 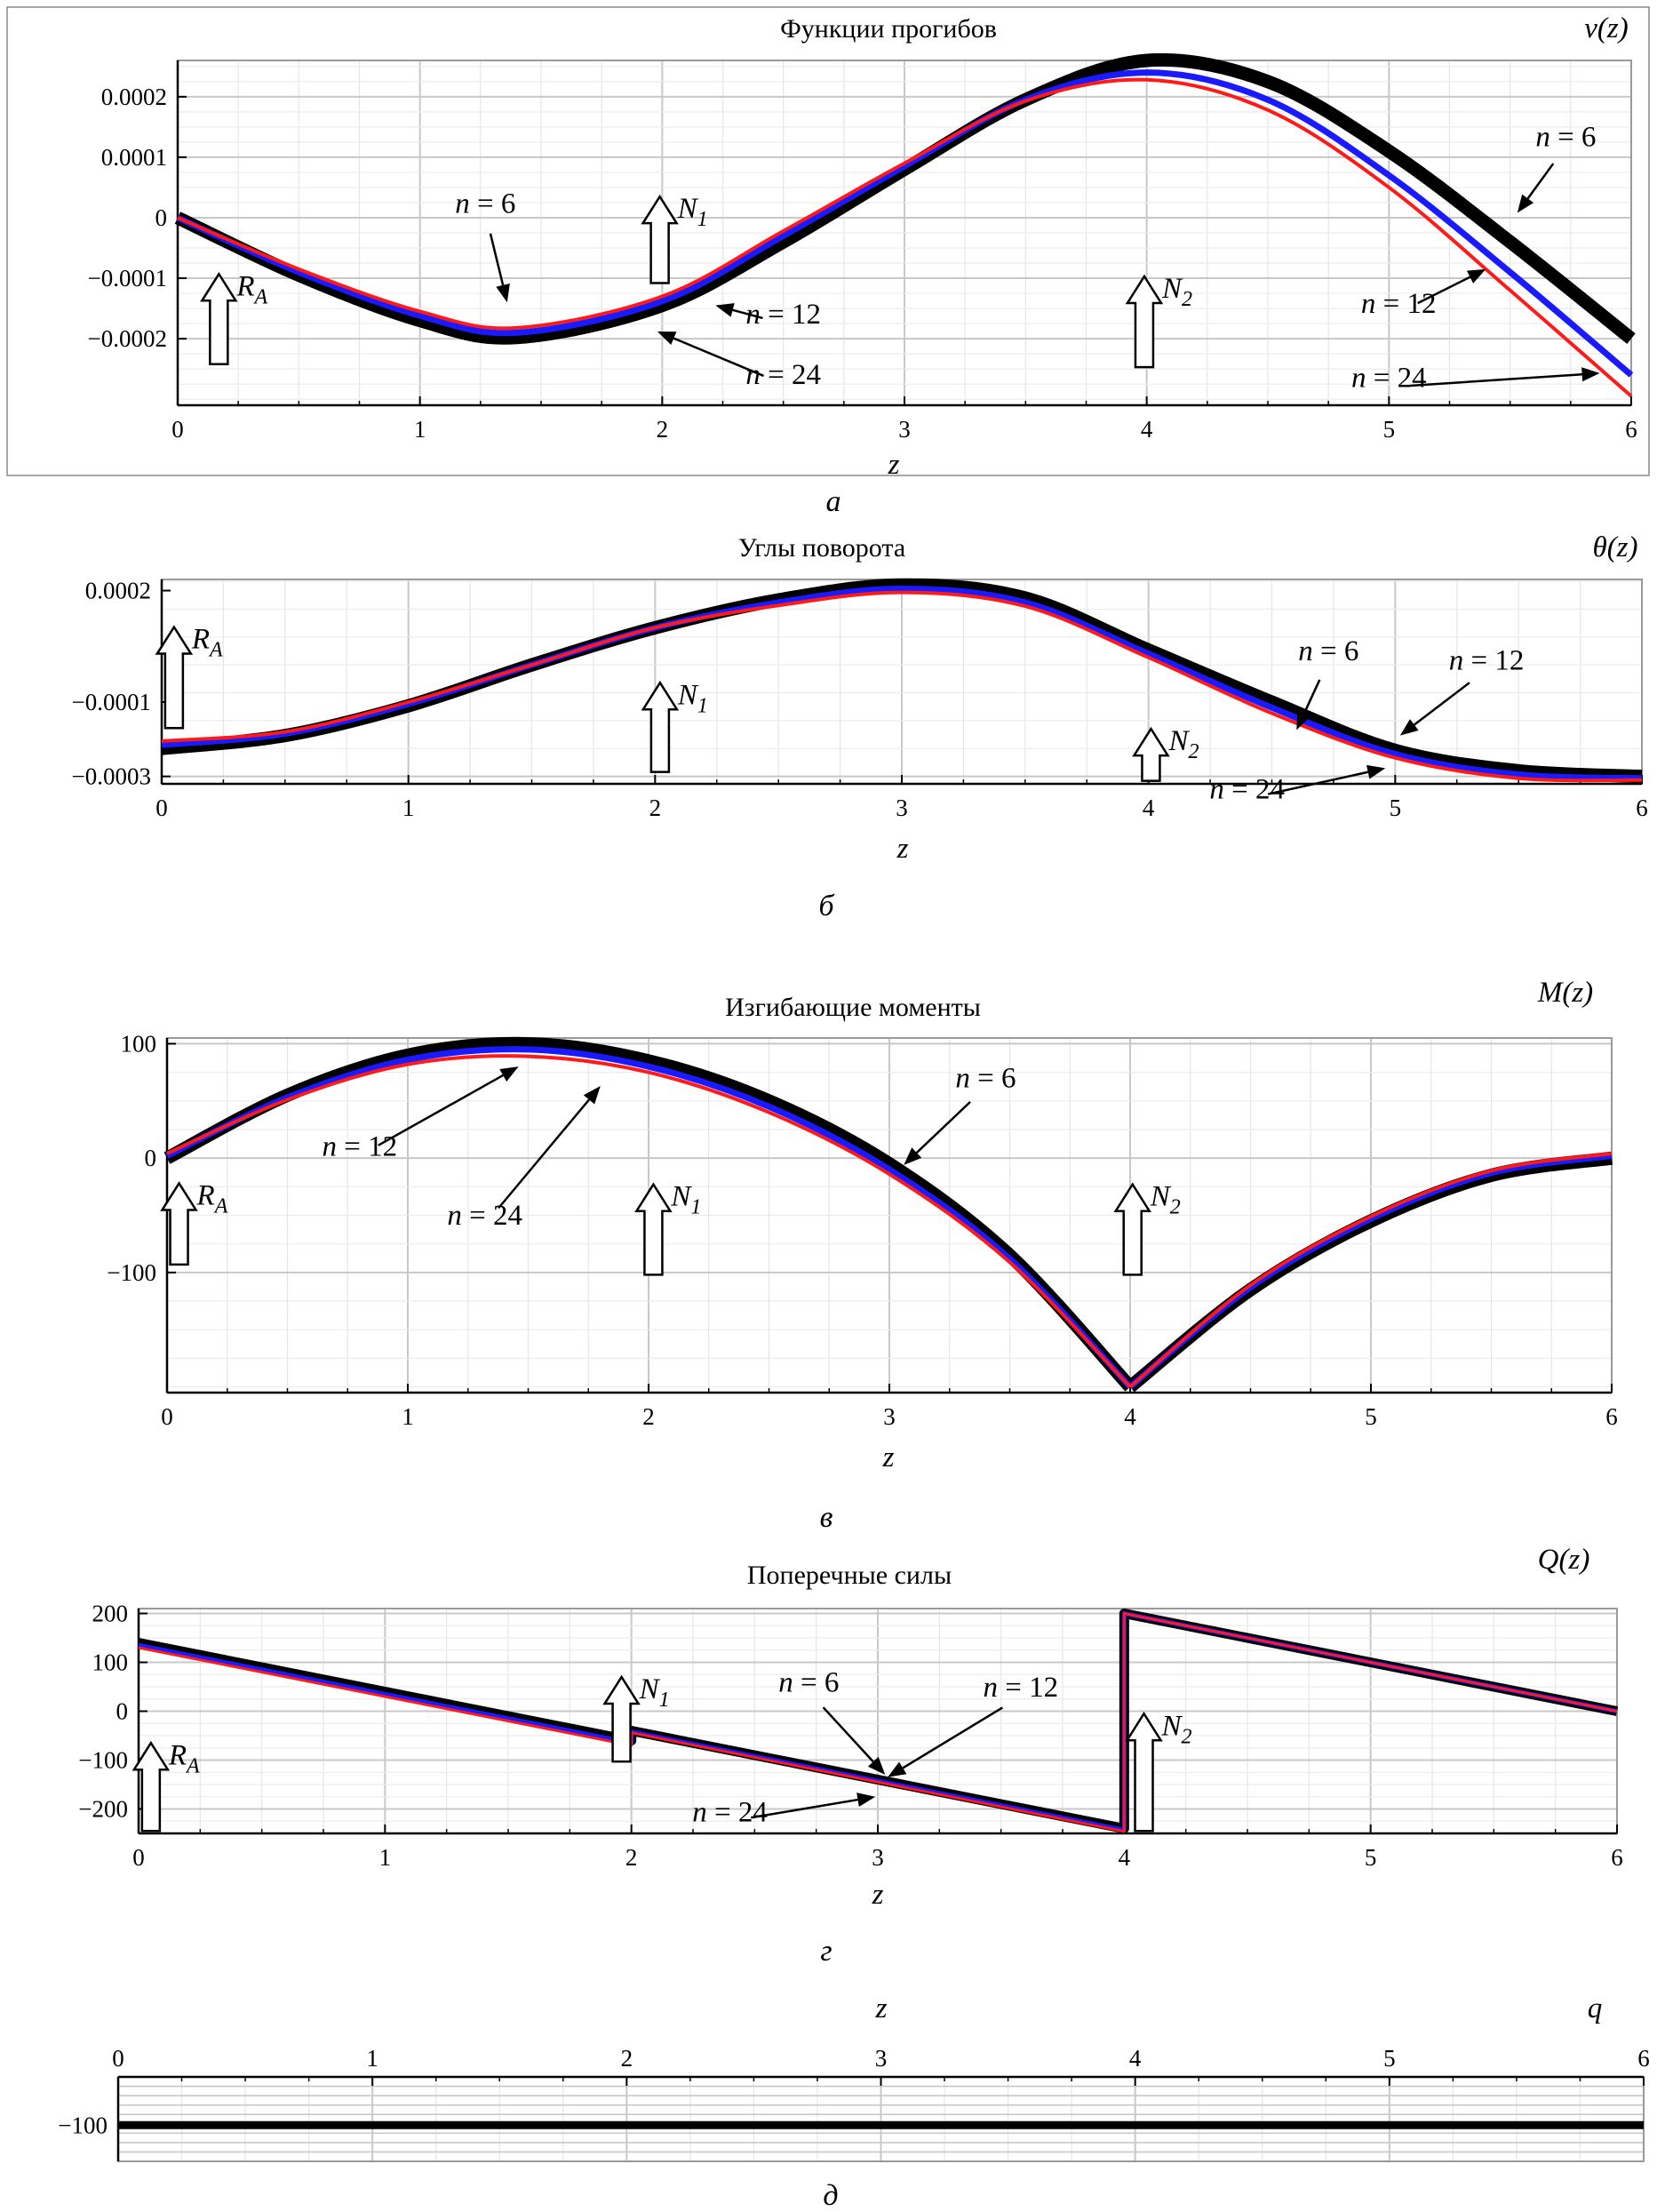 I want to click on annotation-value: = 24, so click(x=791, y=375).